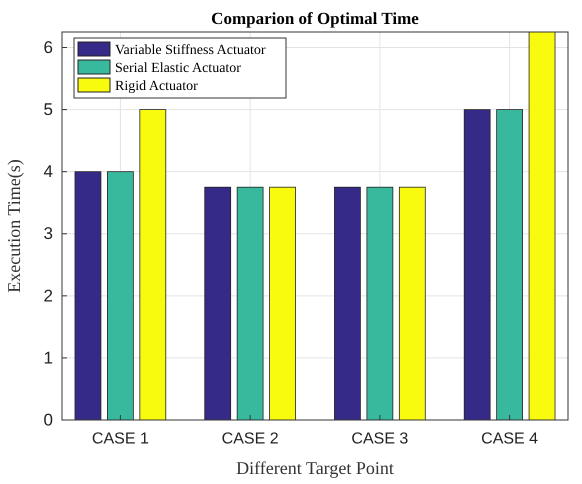 Image resolution: width=582 pixels, height=484 pixels. I want to click on legend-label: Variable Stiffness Actuator, so click(190, 50).